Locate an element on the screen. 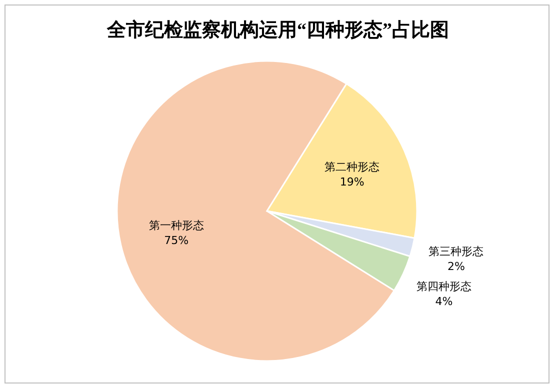  slice-label: 第二种形态 is located at coordinates (352, 167).